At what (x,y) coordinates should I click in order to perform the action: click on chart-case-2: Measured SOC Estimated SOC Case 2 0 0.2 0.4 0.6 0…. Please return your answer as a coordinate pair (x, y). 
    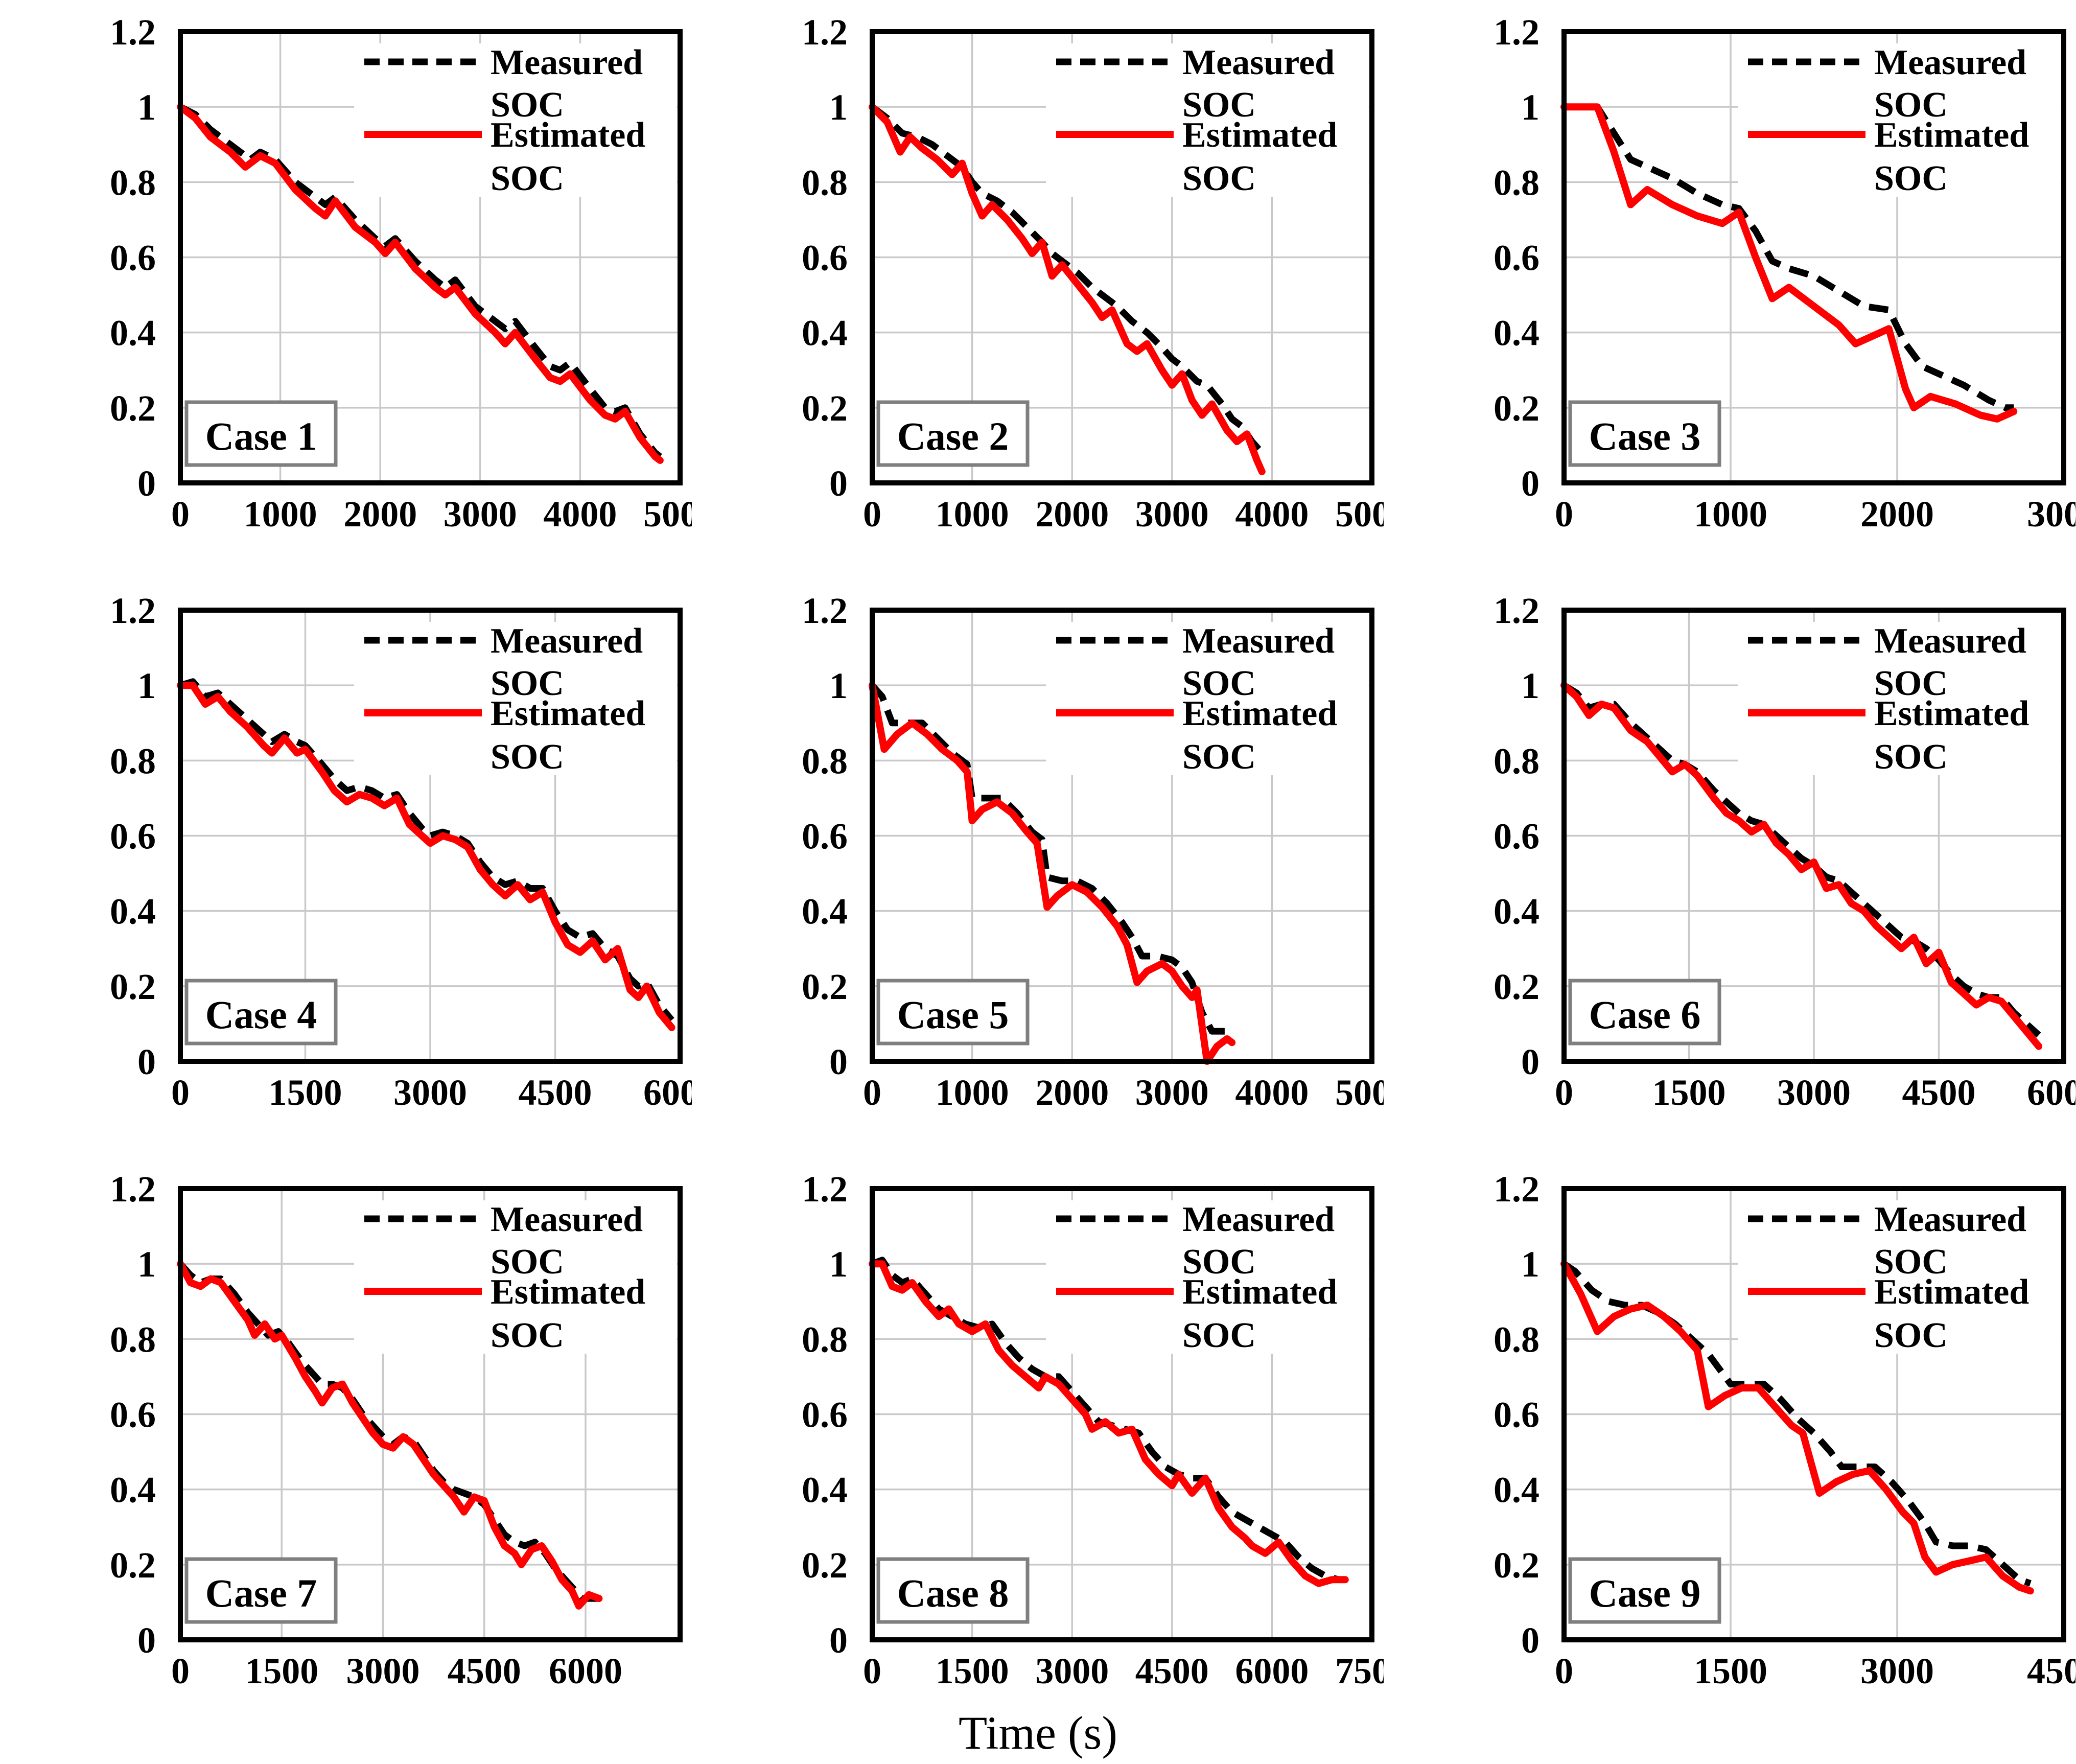
    Looking at the image, I should click on (1038, 289).